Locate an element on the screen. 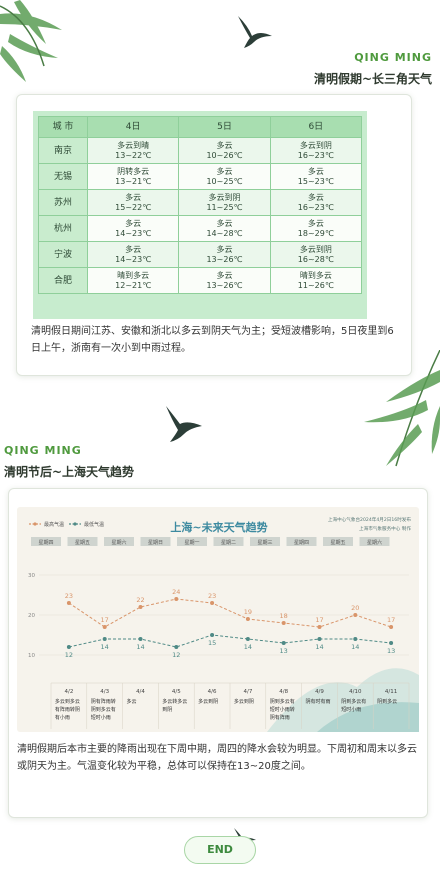 This screenshot has width=440, height=870. section2-zh-title: 清明节后~上海天气趋势 is located at coordinates (69, 472).